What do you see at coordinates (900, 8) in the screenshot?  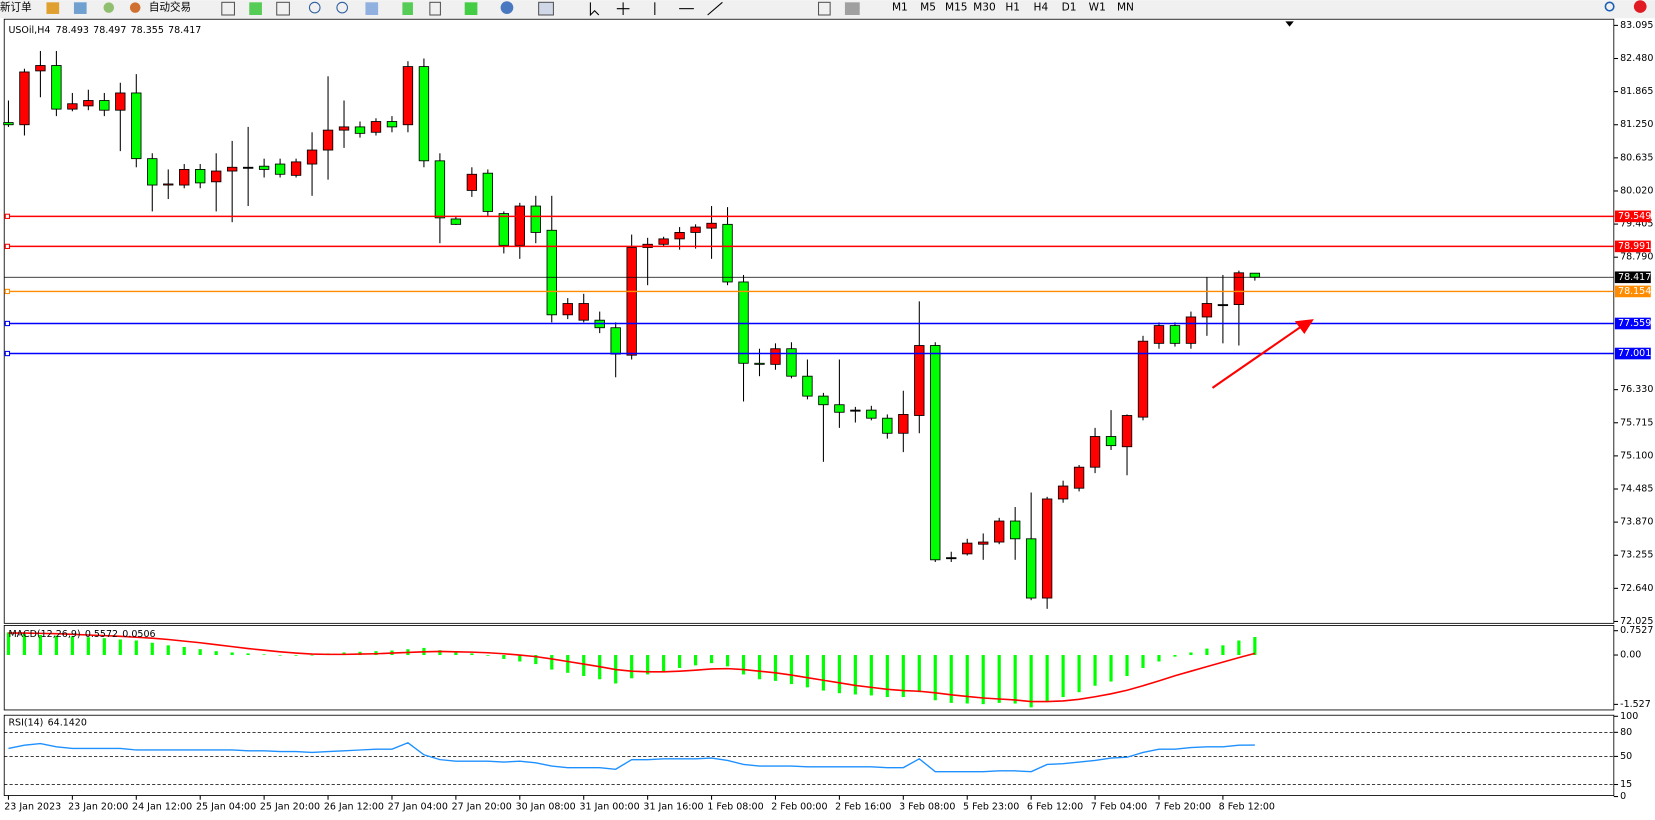 I see `timeframe-button: M1` at bounding box center [900, 8].